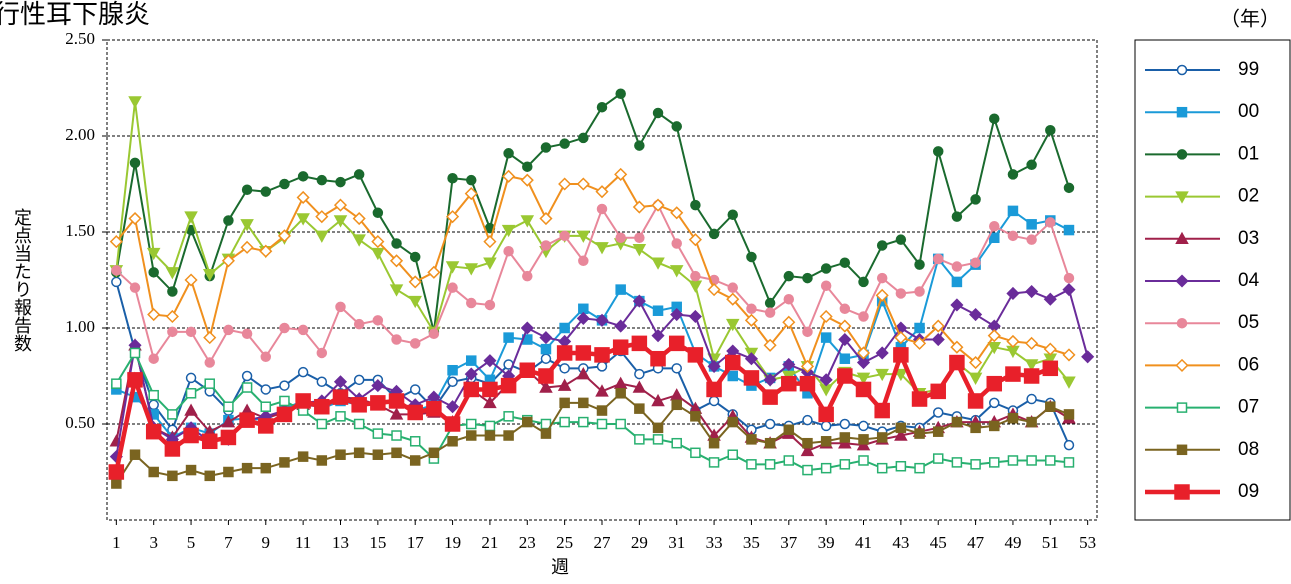 The width and height of the screenshot is (1291, 584). I want to click on legend-label: 06, so click(1248, 364).